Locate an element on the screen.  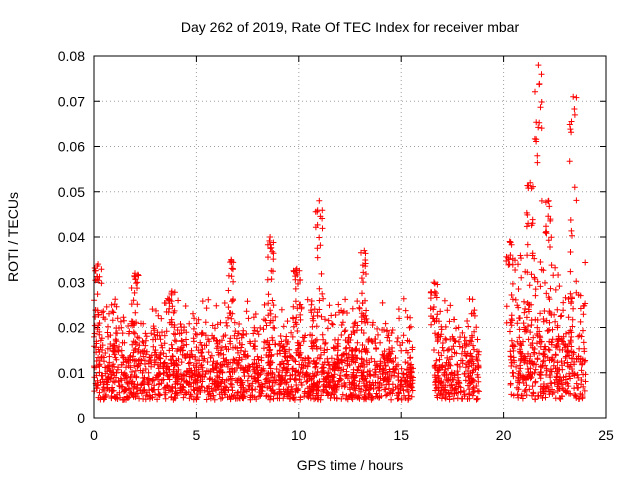
x-tick-label: 15 is located at coordinates (401, 435).